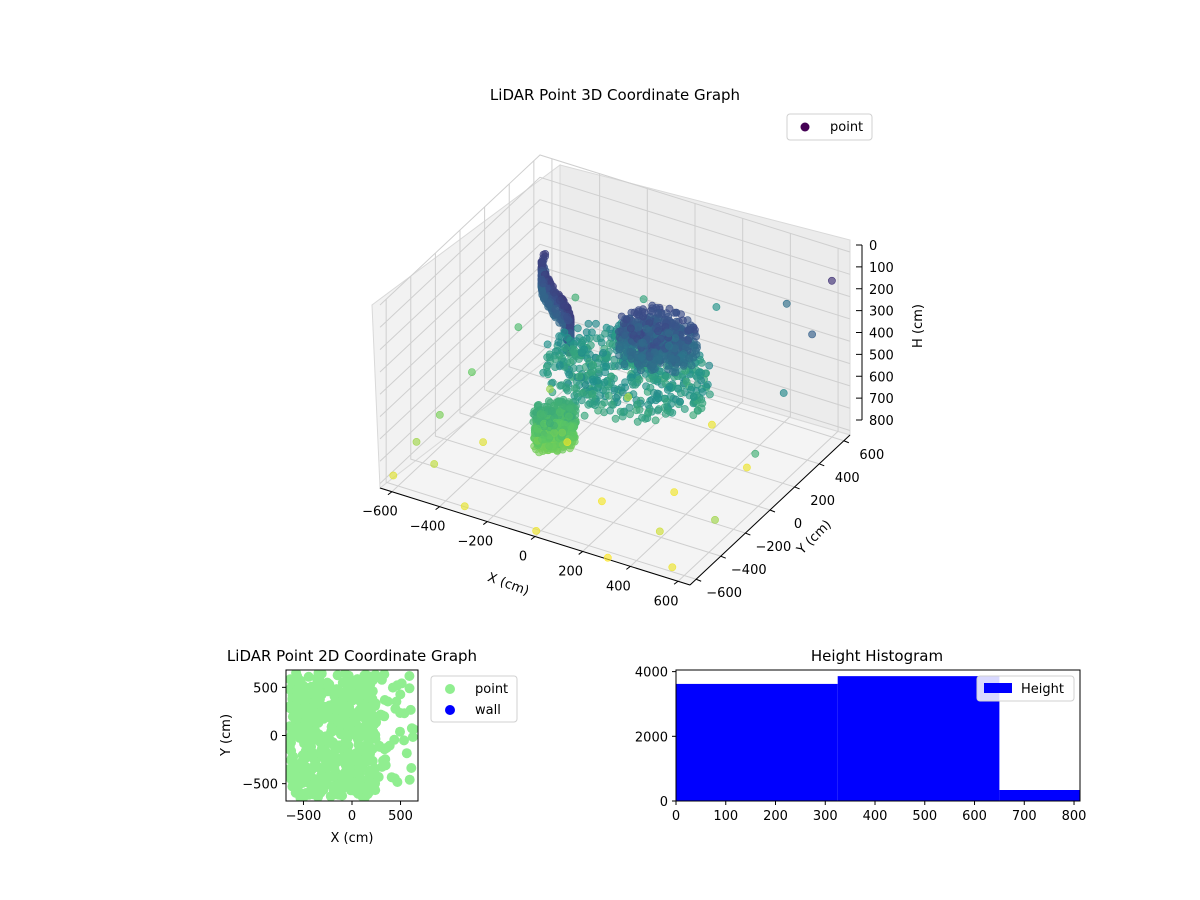 This screenshot has height=900, width=1200. I want to click on chart-2d-title: LiDAR Point 2D Coordinate Graph, so click(352, 656).